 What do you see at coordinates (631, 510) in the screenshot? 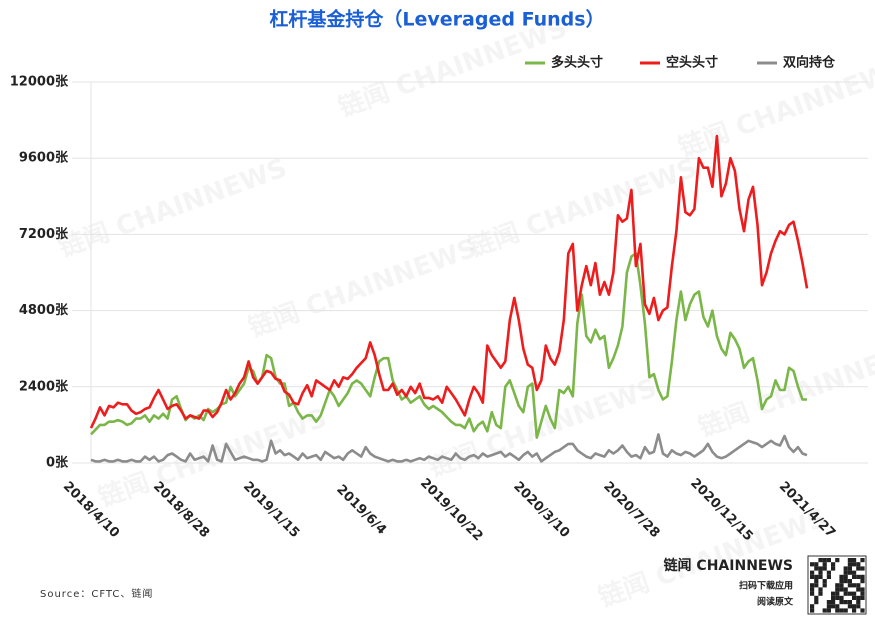
I see `x-tick-label: 2020/7/28` at bounding box center [631, 510].